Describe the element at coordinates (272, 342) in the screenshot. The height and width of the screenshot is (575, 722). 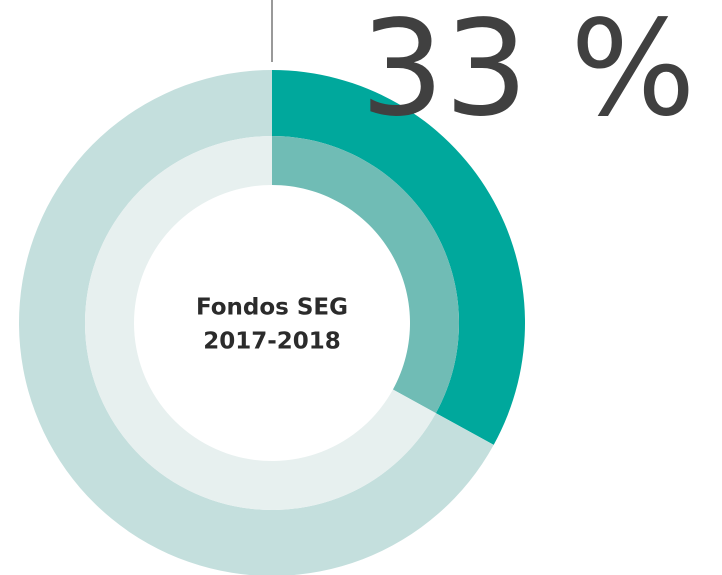
I see `center-label: 2017-2018` at that location.